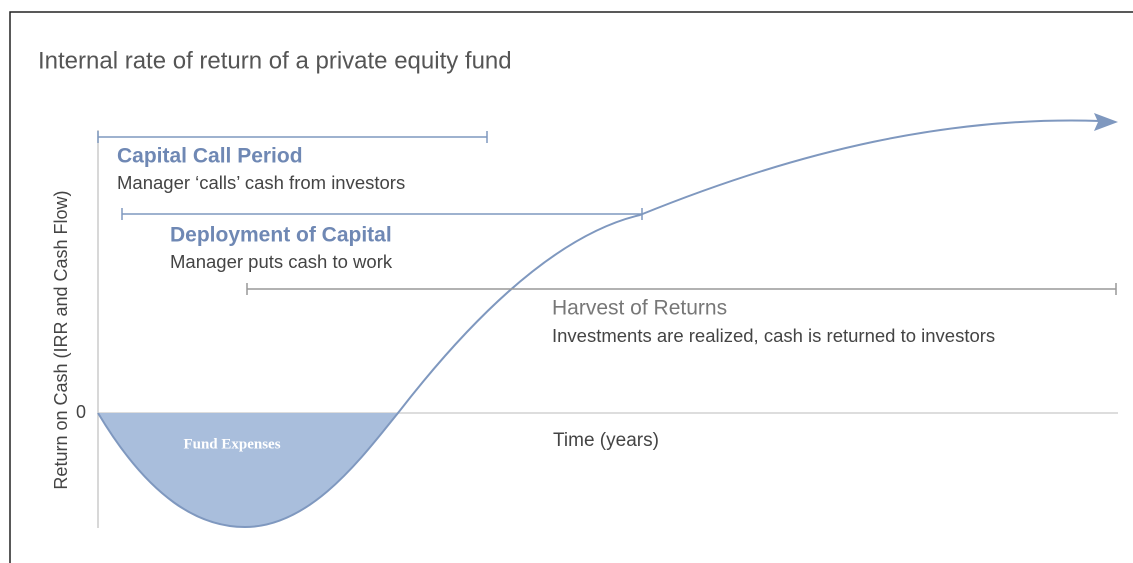 This screenshot has width=1133, height=563. Describe the element at coordinates (261, 182) in the screenshot. I see `phase-description: Manager ‘calls’ cash from investors` at that location.